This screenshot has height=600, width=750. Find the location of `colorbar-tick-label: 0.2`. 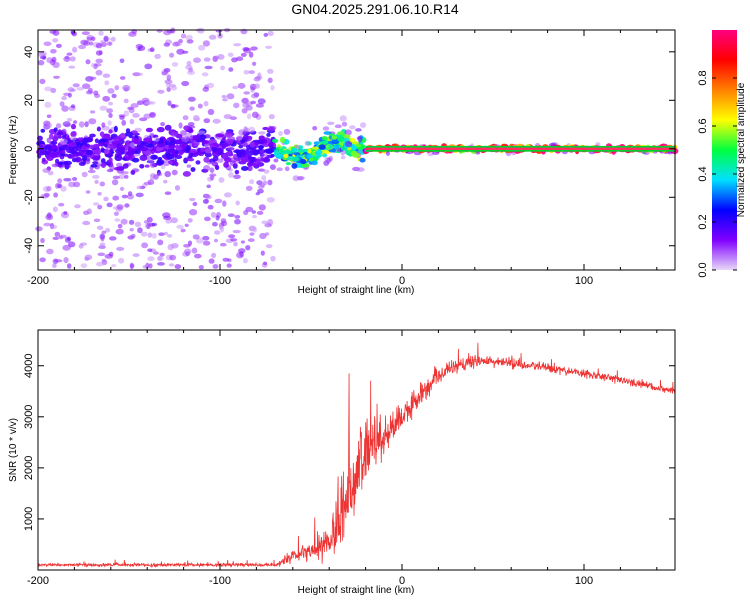

colorbar-tick-label: 0.2 is located at coordinates (703, 221).